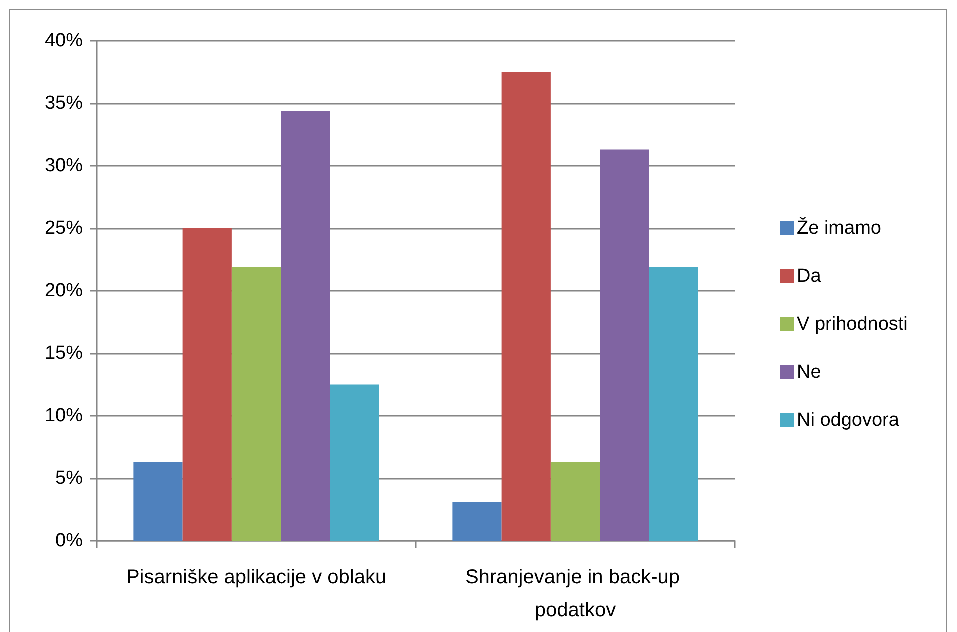  What do you see at coordinates (64, 291) in the screenshot?
I see `y-tick-label: 20%` at bounding box center [64, 291].